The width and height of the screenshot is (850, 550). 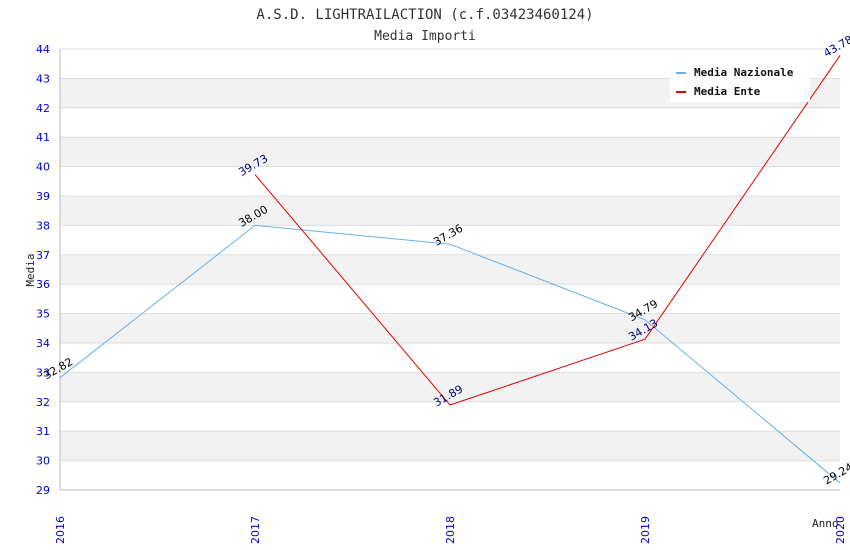 I want to click on legend-box, so click(x=740, y=81).